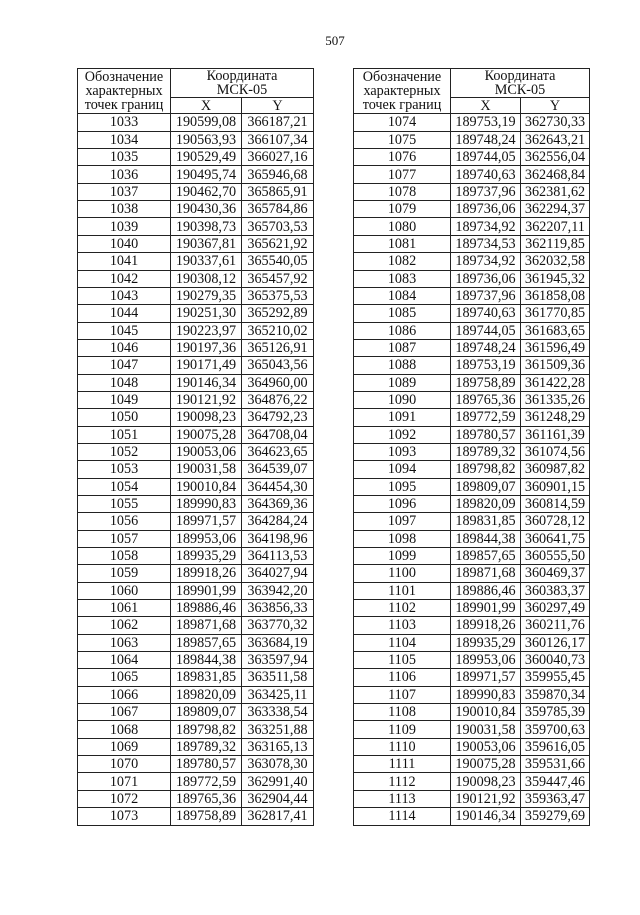 The height and width of the screenshot is (915, 640). Describe the element at coordinates (471, 556) in the screenshot. I see `table-row: 1099 189857,65 360555,50` at that location.